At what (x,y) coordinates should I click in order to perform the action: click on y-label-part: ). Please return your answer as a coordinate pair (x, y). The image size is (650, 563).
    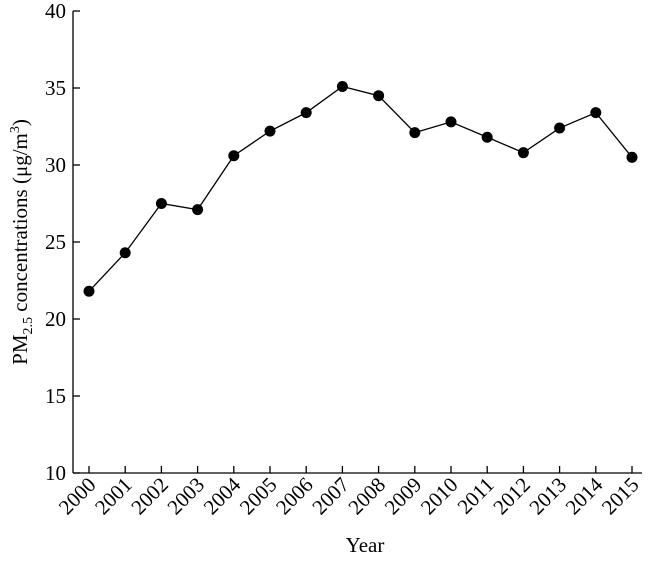
    Looking at the image, I should click on (20, 122).